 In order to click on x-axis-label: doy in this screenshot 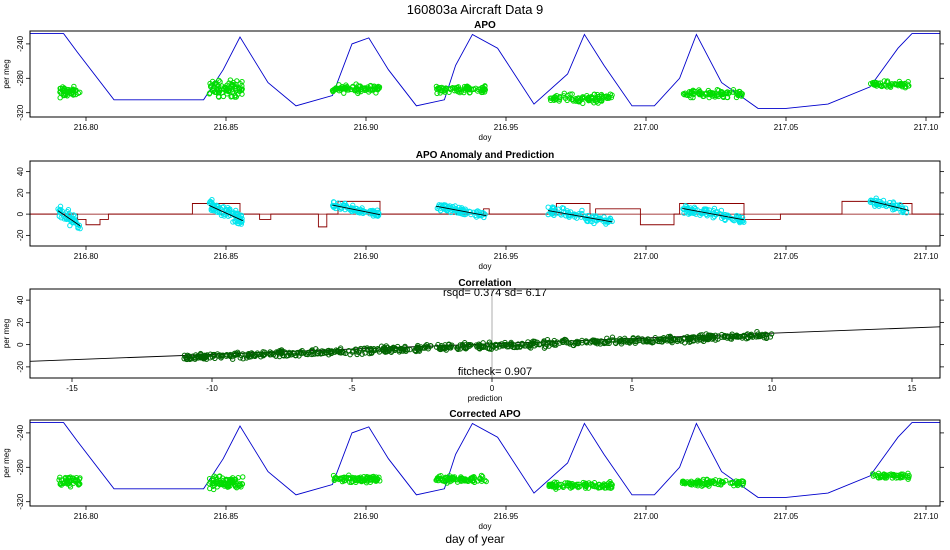, I will do `click(485, 526)`.